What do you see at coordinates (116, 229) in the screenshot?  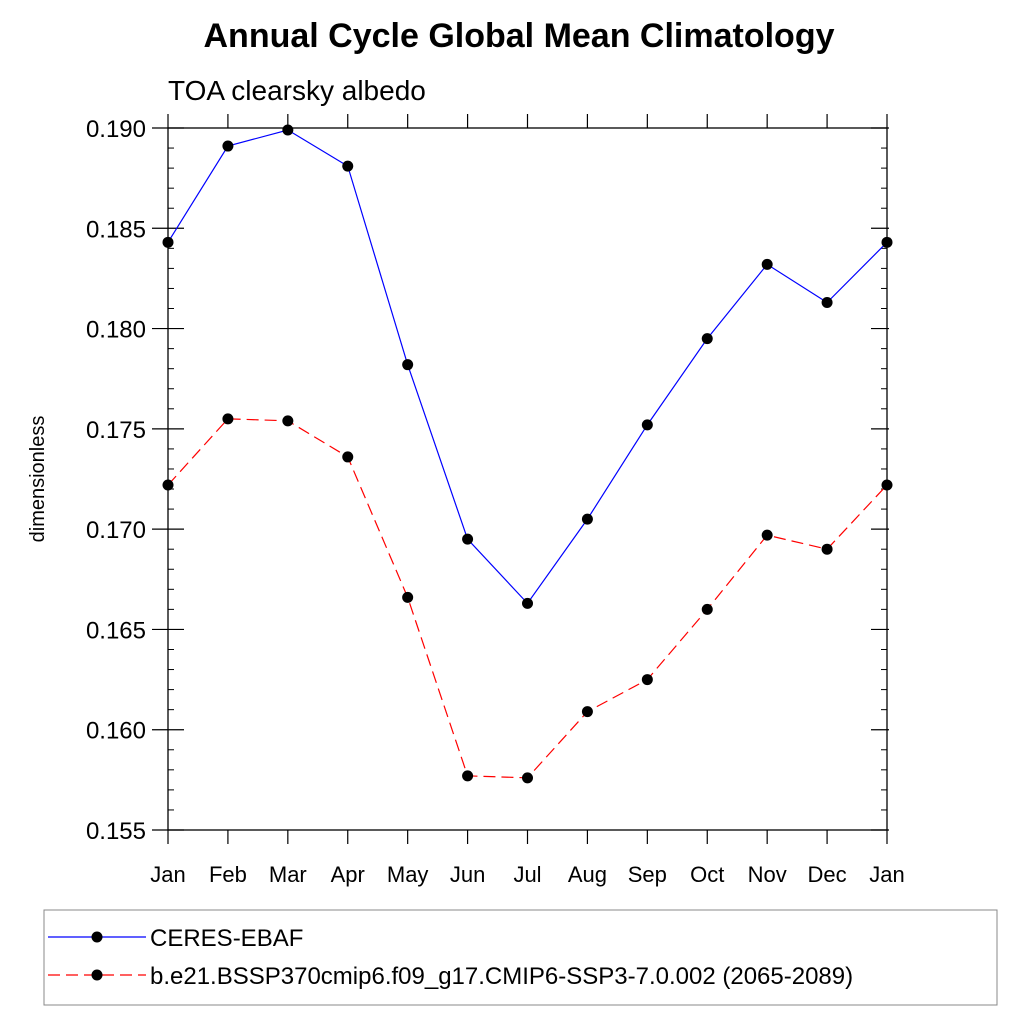 I see `y-tick-label: 0.185` at bounding box center [116, 229].